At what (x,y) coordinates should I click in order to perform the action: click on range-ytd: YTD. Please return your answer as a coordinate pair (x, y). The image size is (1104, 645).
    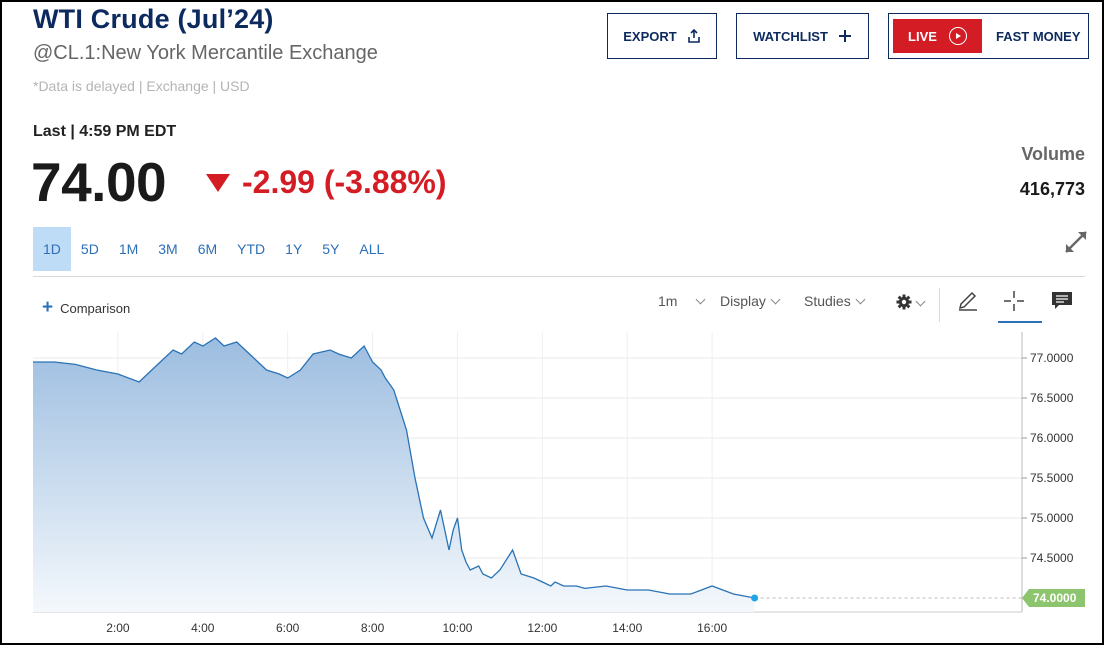
    Looking at the image, I should click on (251, 249).